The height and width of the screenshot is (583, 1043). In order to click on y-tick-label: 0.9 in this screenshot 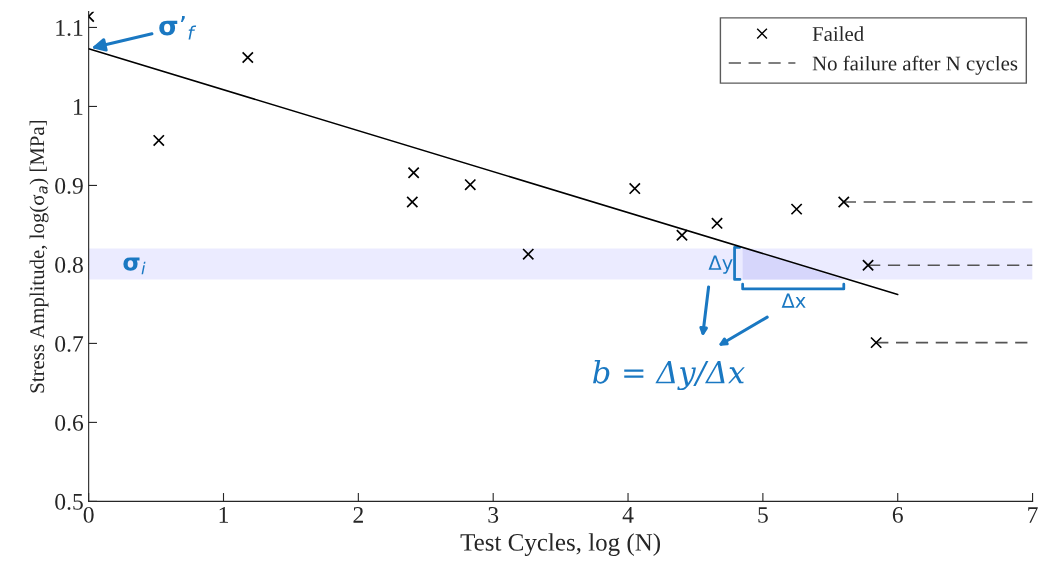, I will do `click(69, 185)`.